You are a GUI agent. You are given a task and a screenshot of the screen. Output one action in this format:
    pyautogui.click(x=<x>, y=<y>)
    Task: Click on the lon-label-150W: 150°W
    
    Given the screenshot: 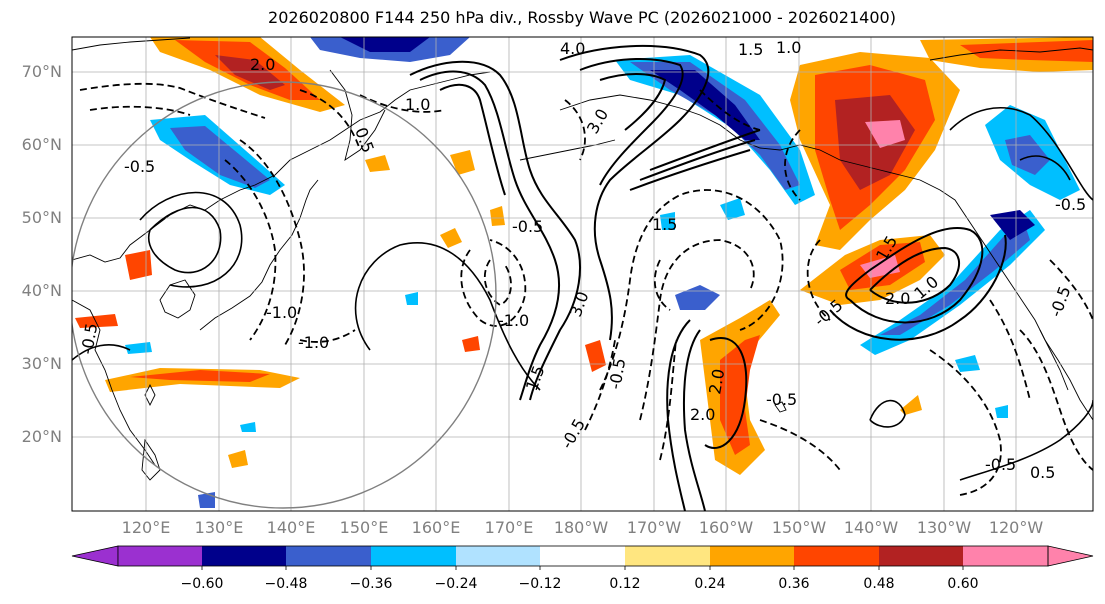 What is the action you would take?
    pyautogui.click(x=799, y=527)
    